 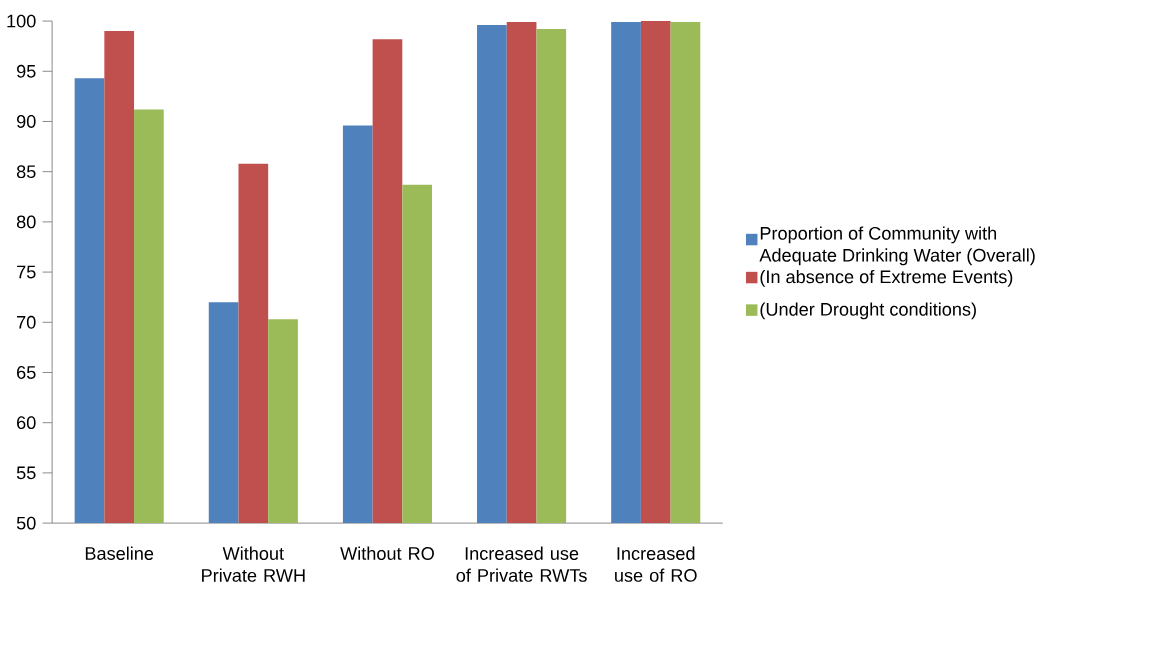 I want to click on x-tick-label: Increased use of Private RWTs, so click(x=521, y=564).